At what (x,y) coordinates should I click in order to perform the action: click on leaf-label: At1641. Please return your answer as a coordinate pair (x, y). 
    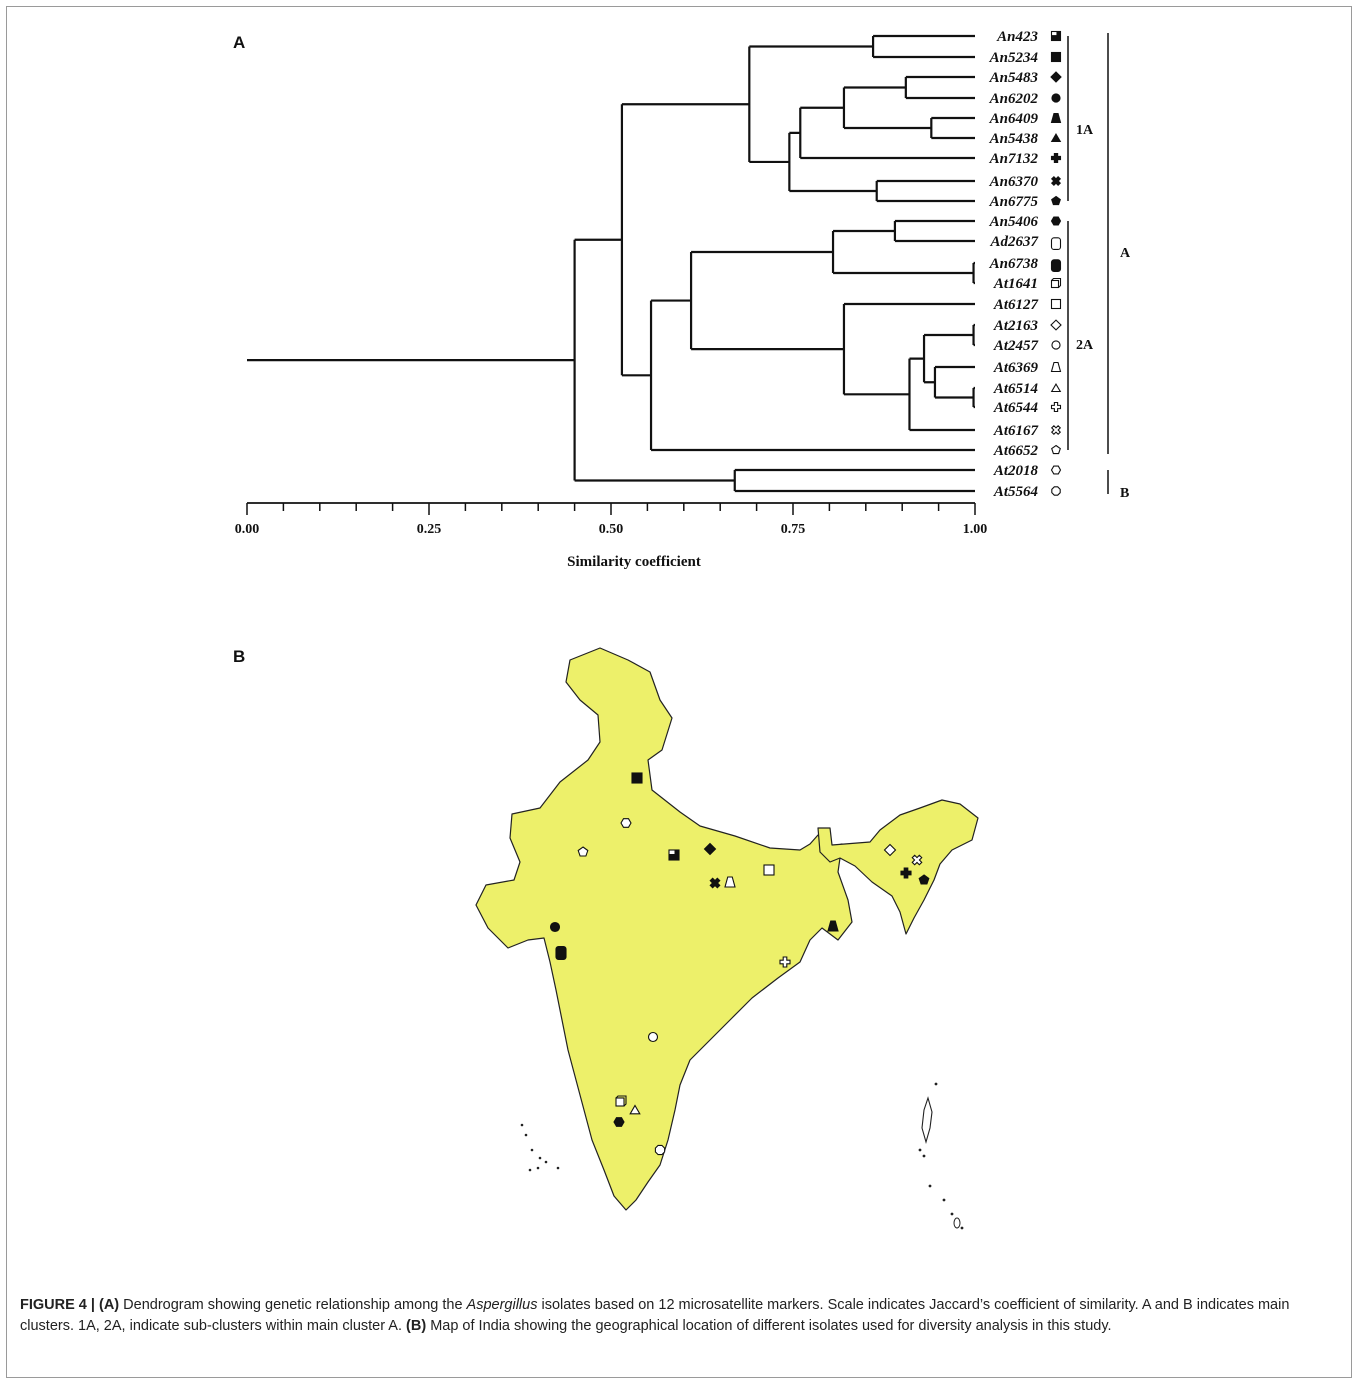
    Looking at the image, I should click on (1015, 284).